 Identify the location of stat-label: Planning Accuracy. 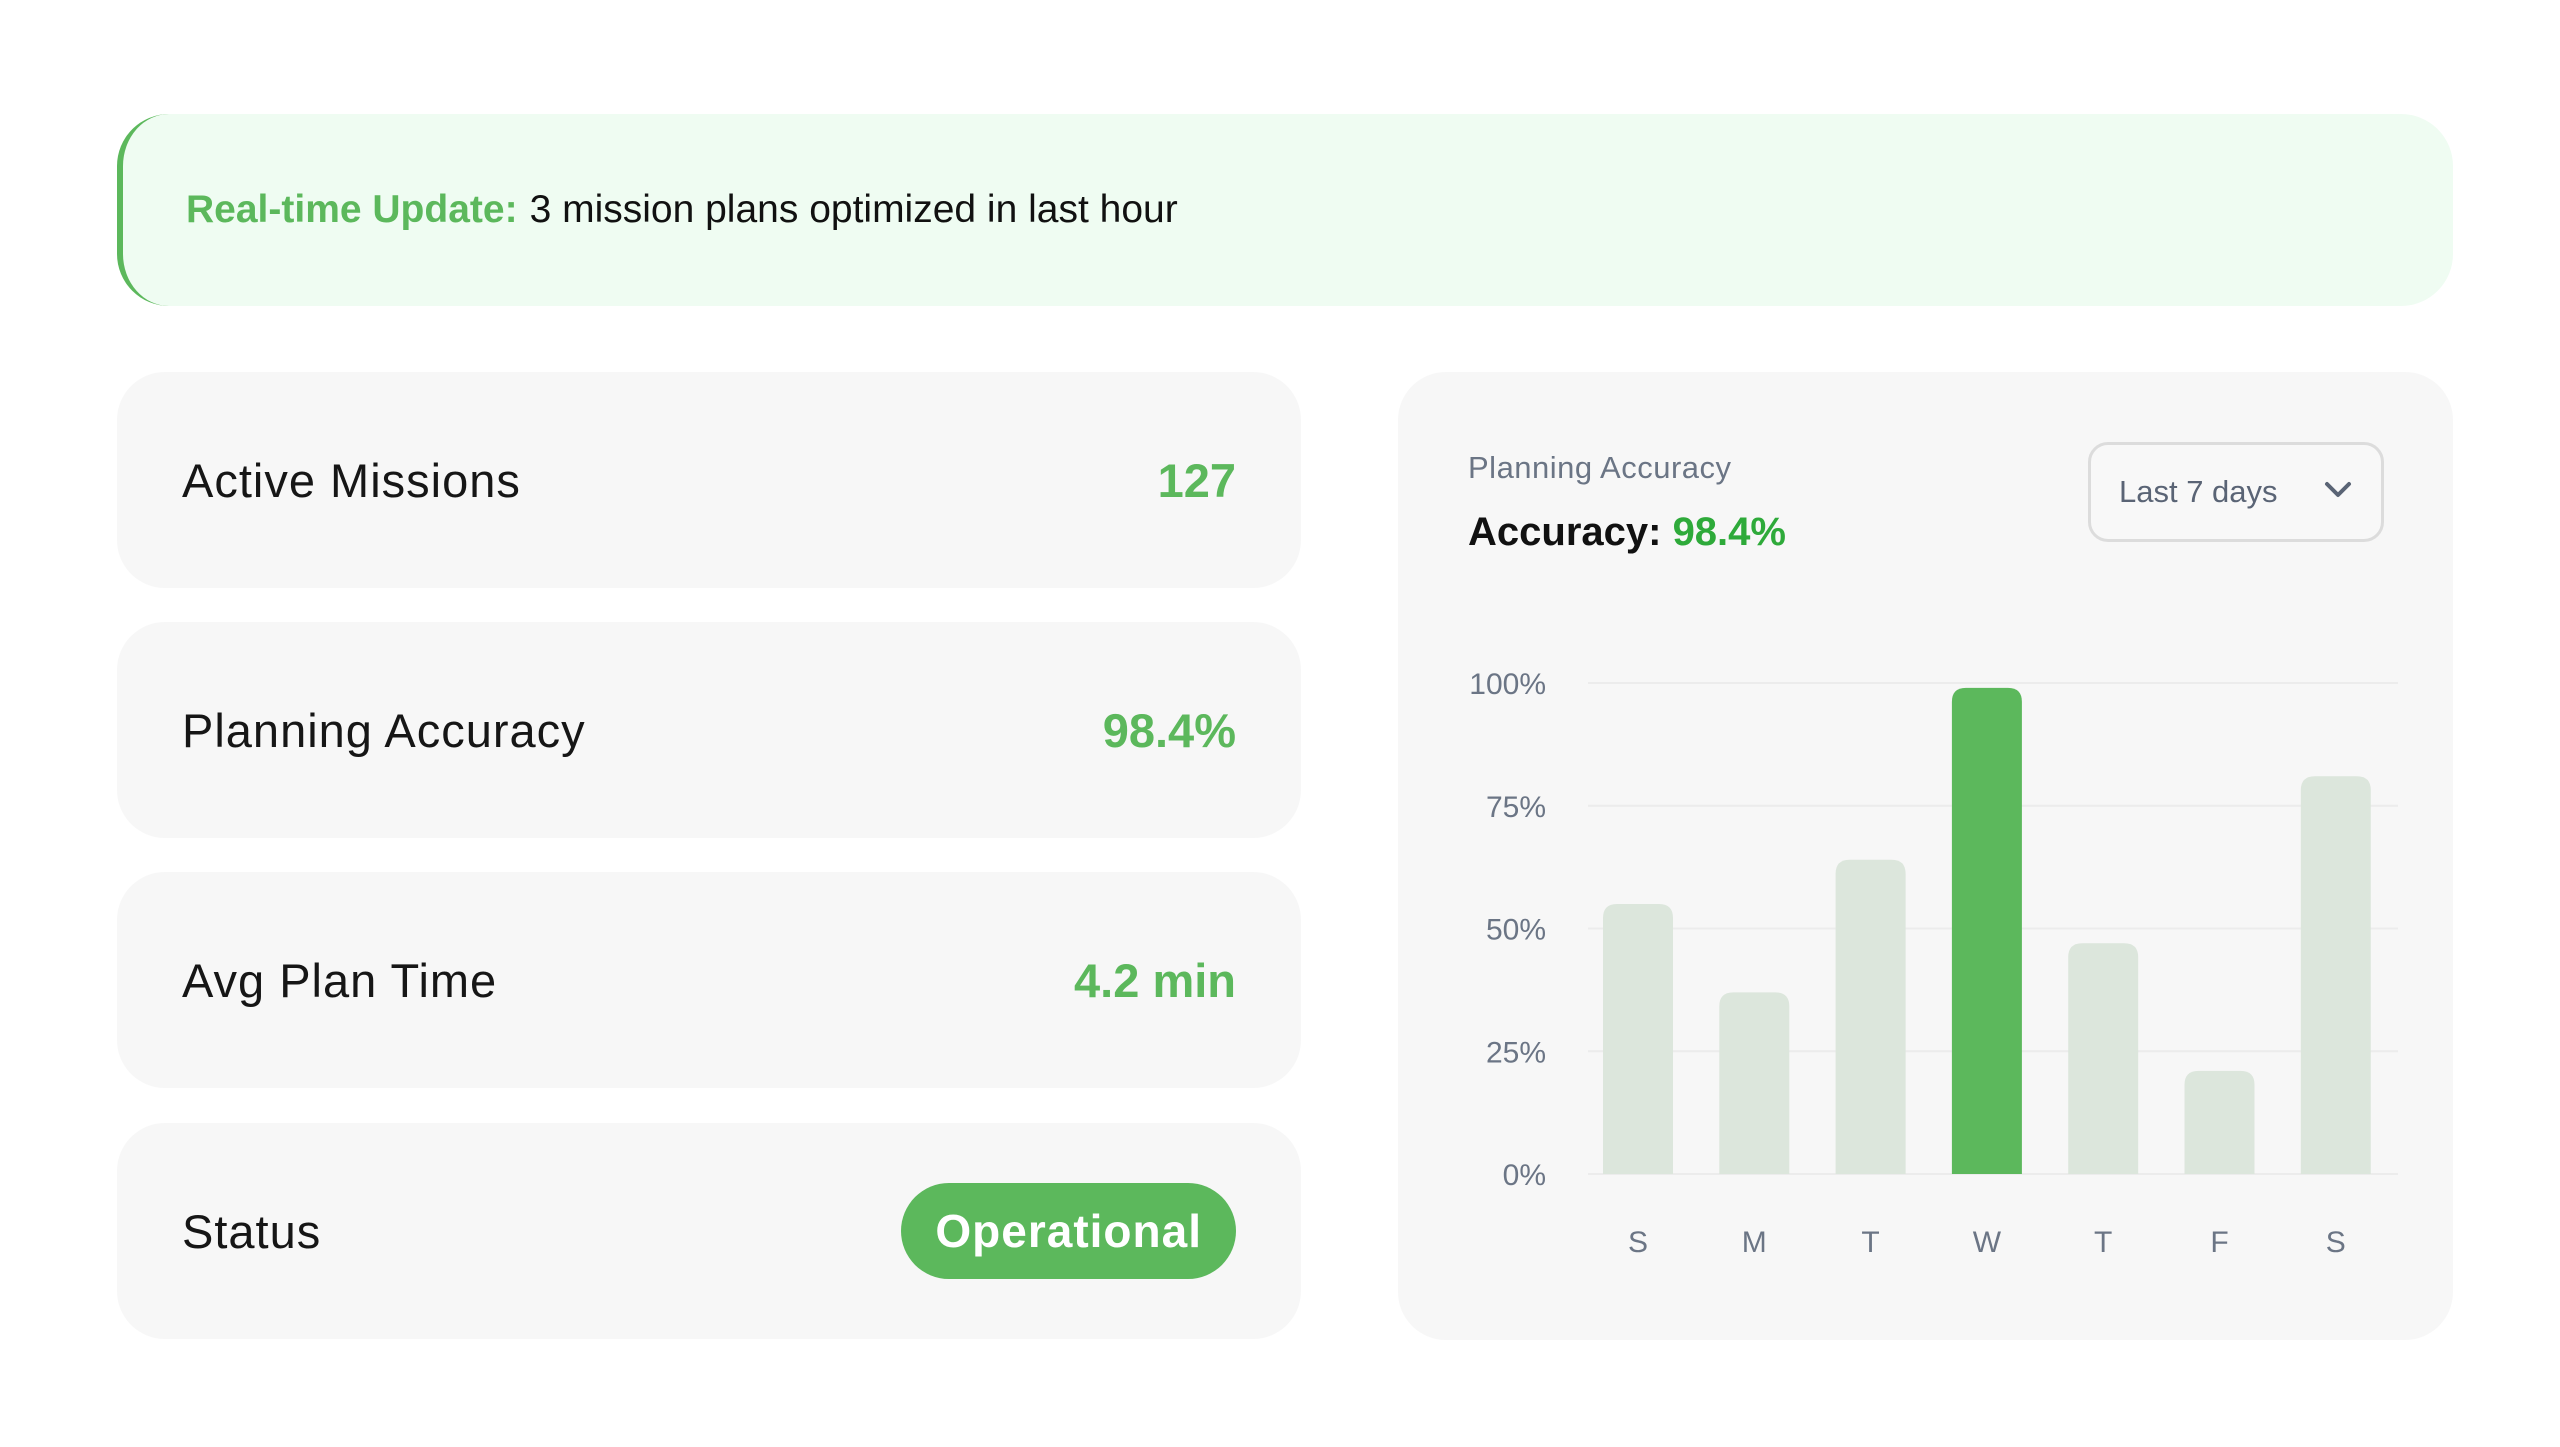
(384, 730).